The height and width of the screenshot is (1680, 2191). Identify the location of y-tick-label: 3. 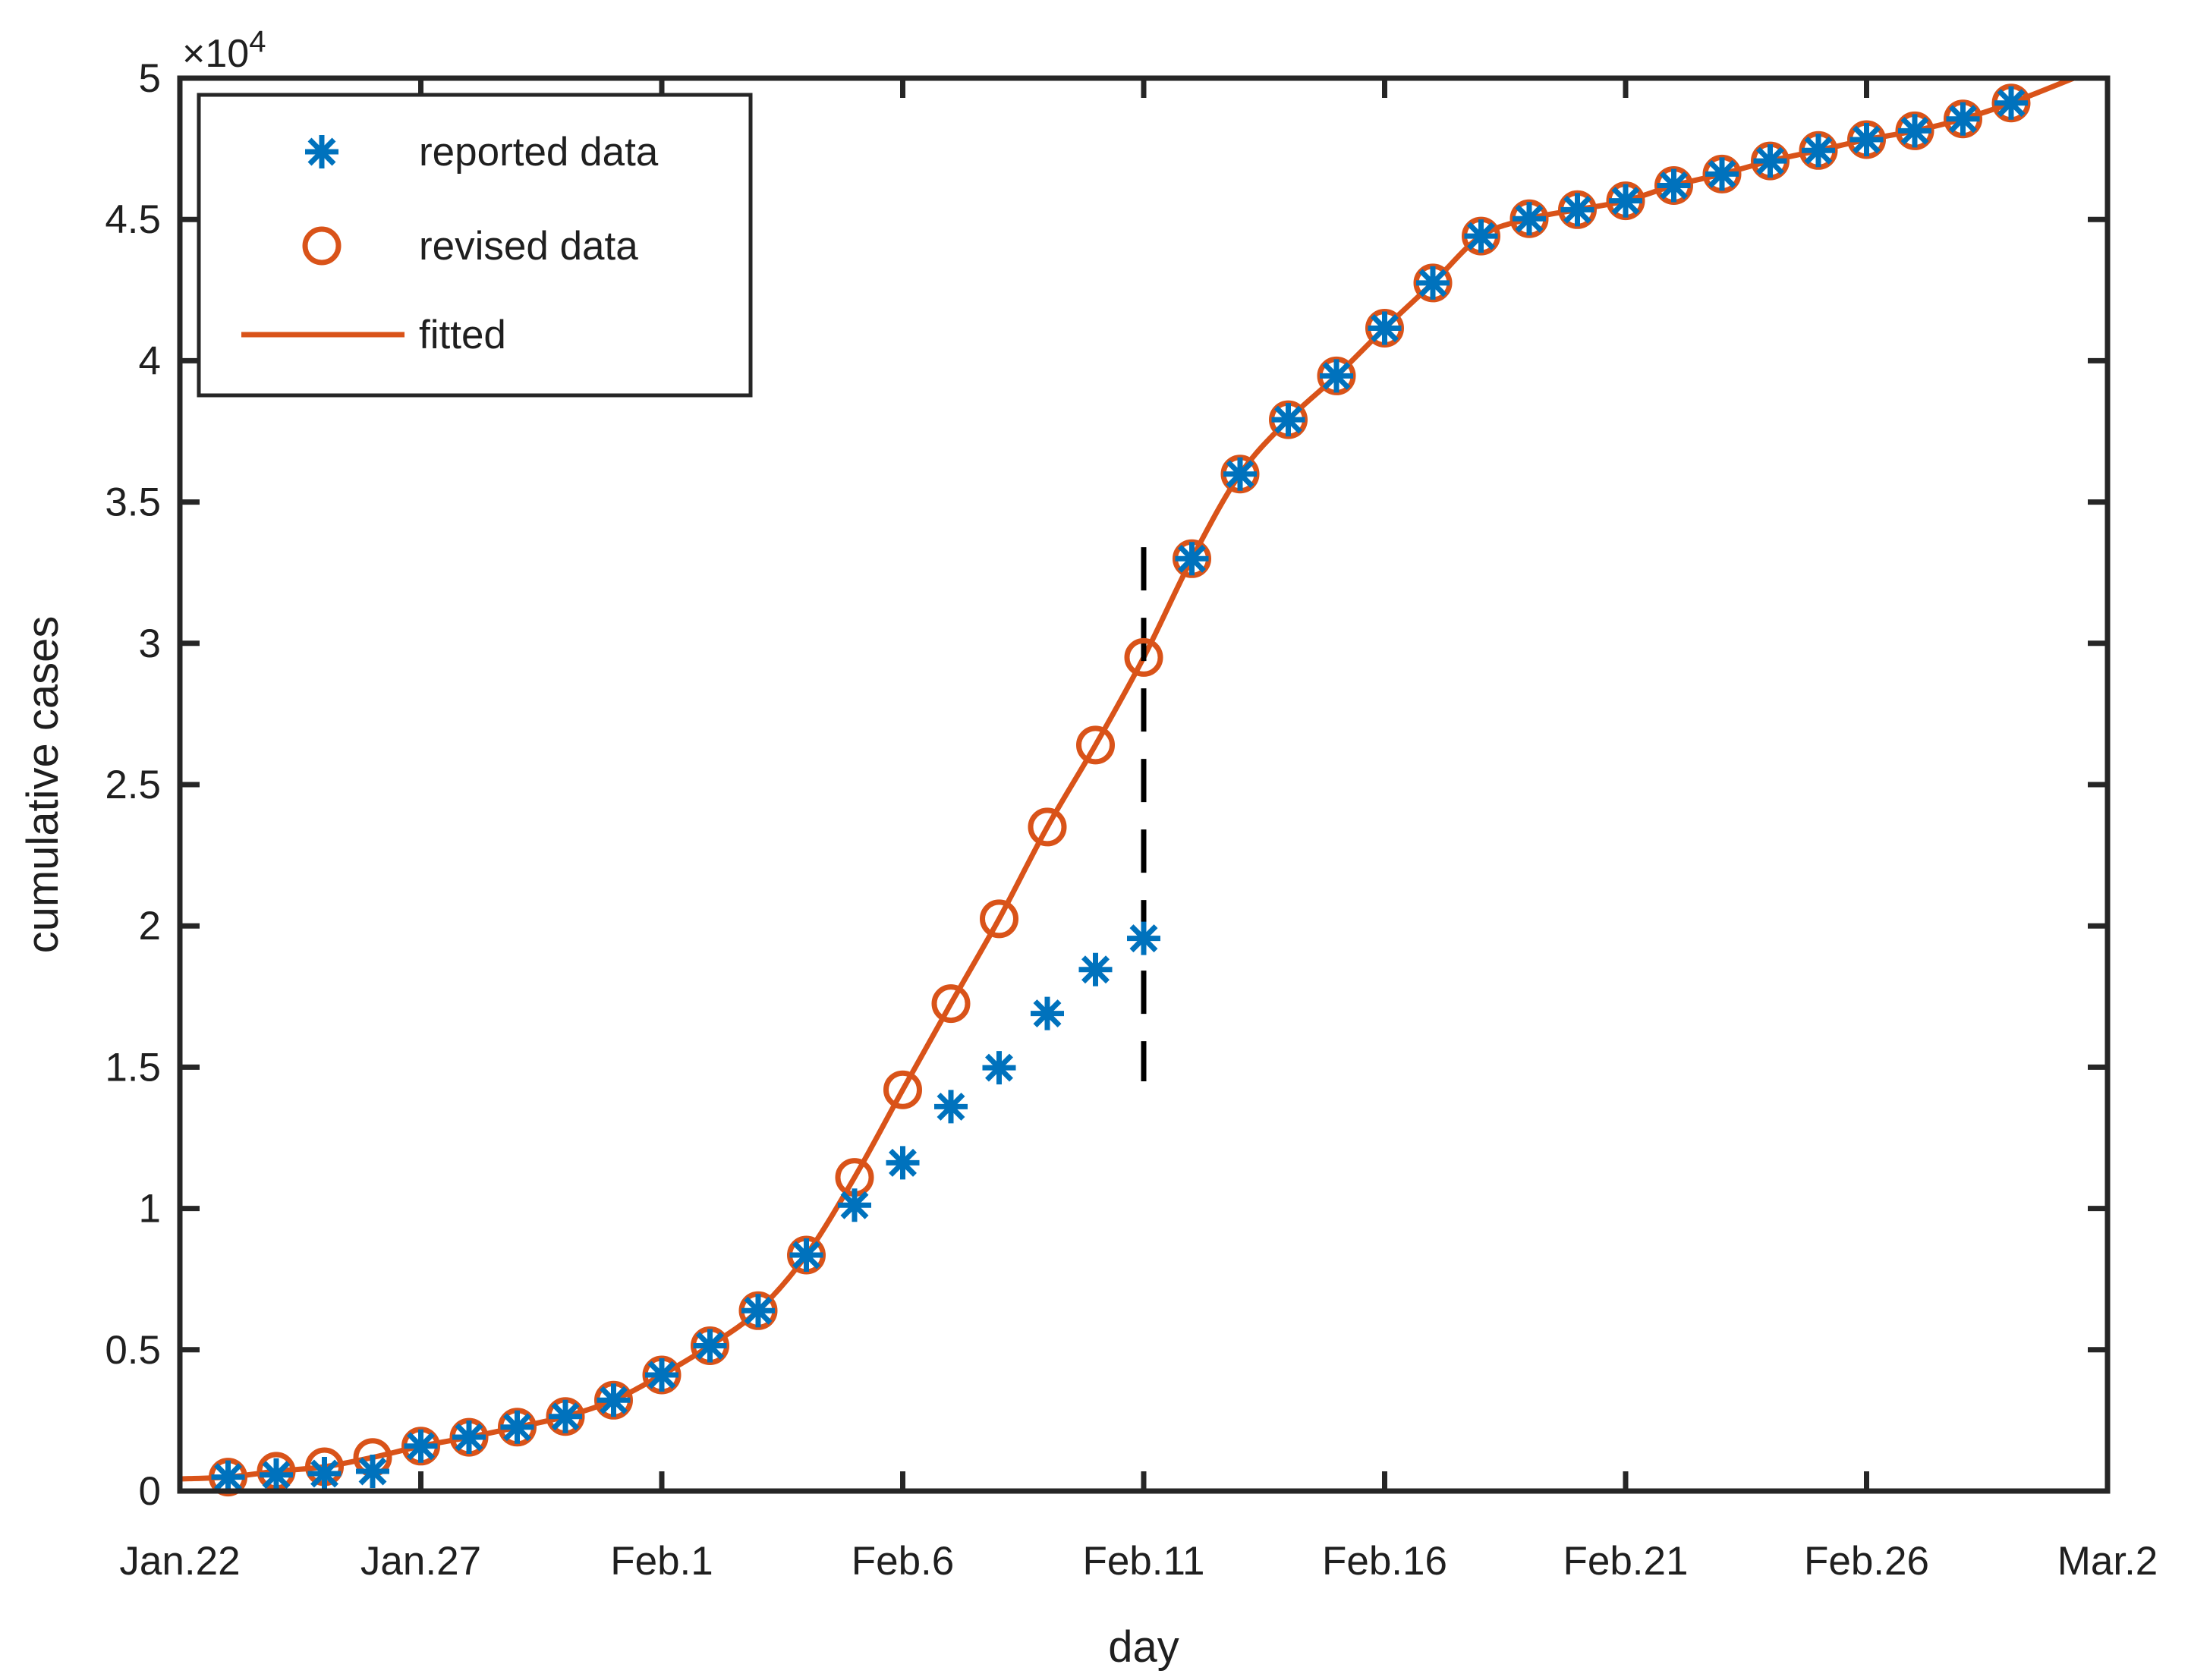
(150, 643).